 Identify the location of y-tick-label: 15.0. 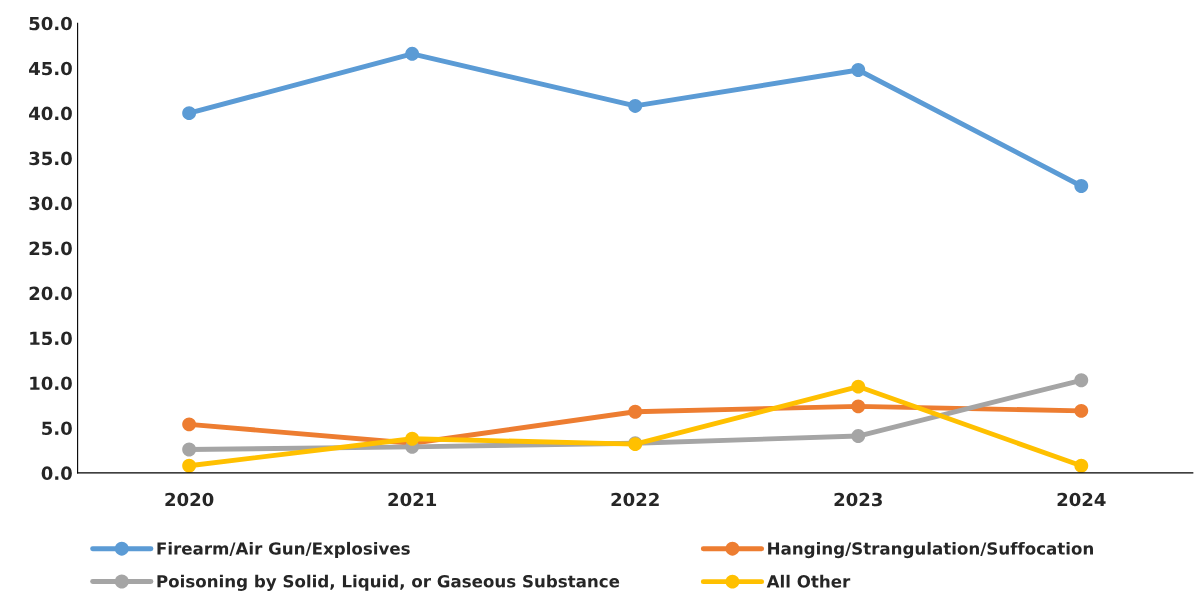
(51, 338).